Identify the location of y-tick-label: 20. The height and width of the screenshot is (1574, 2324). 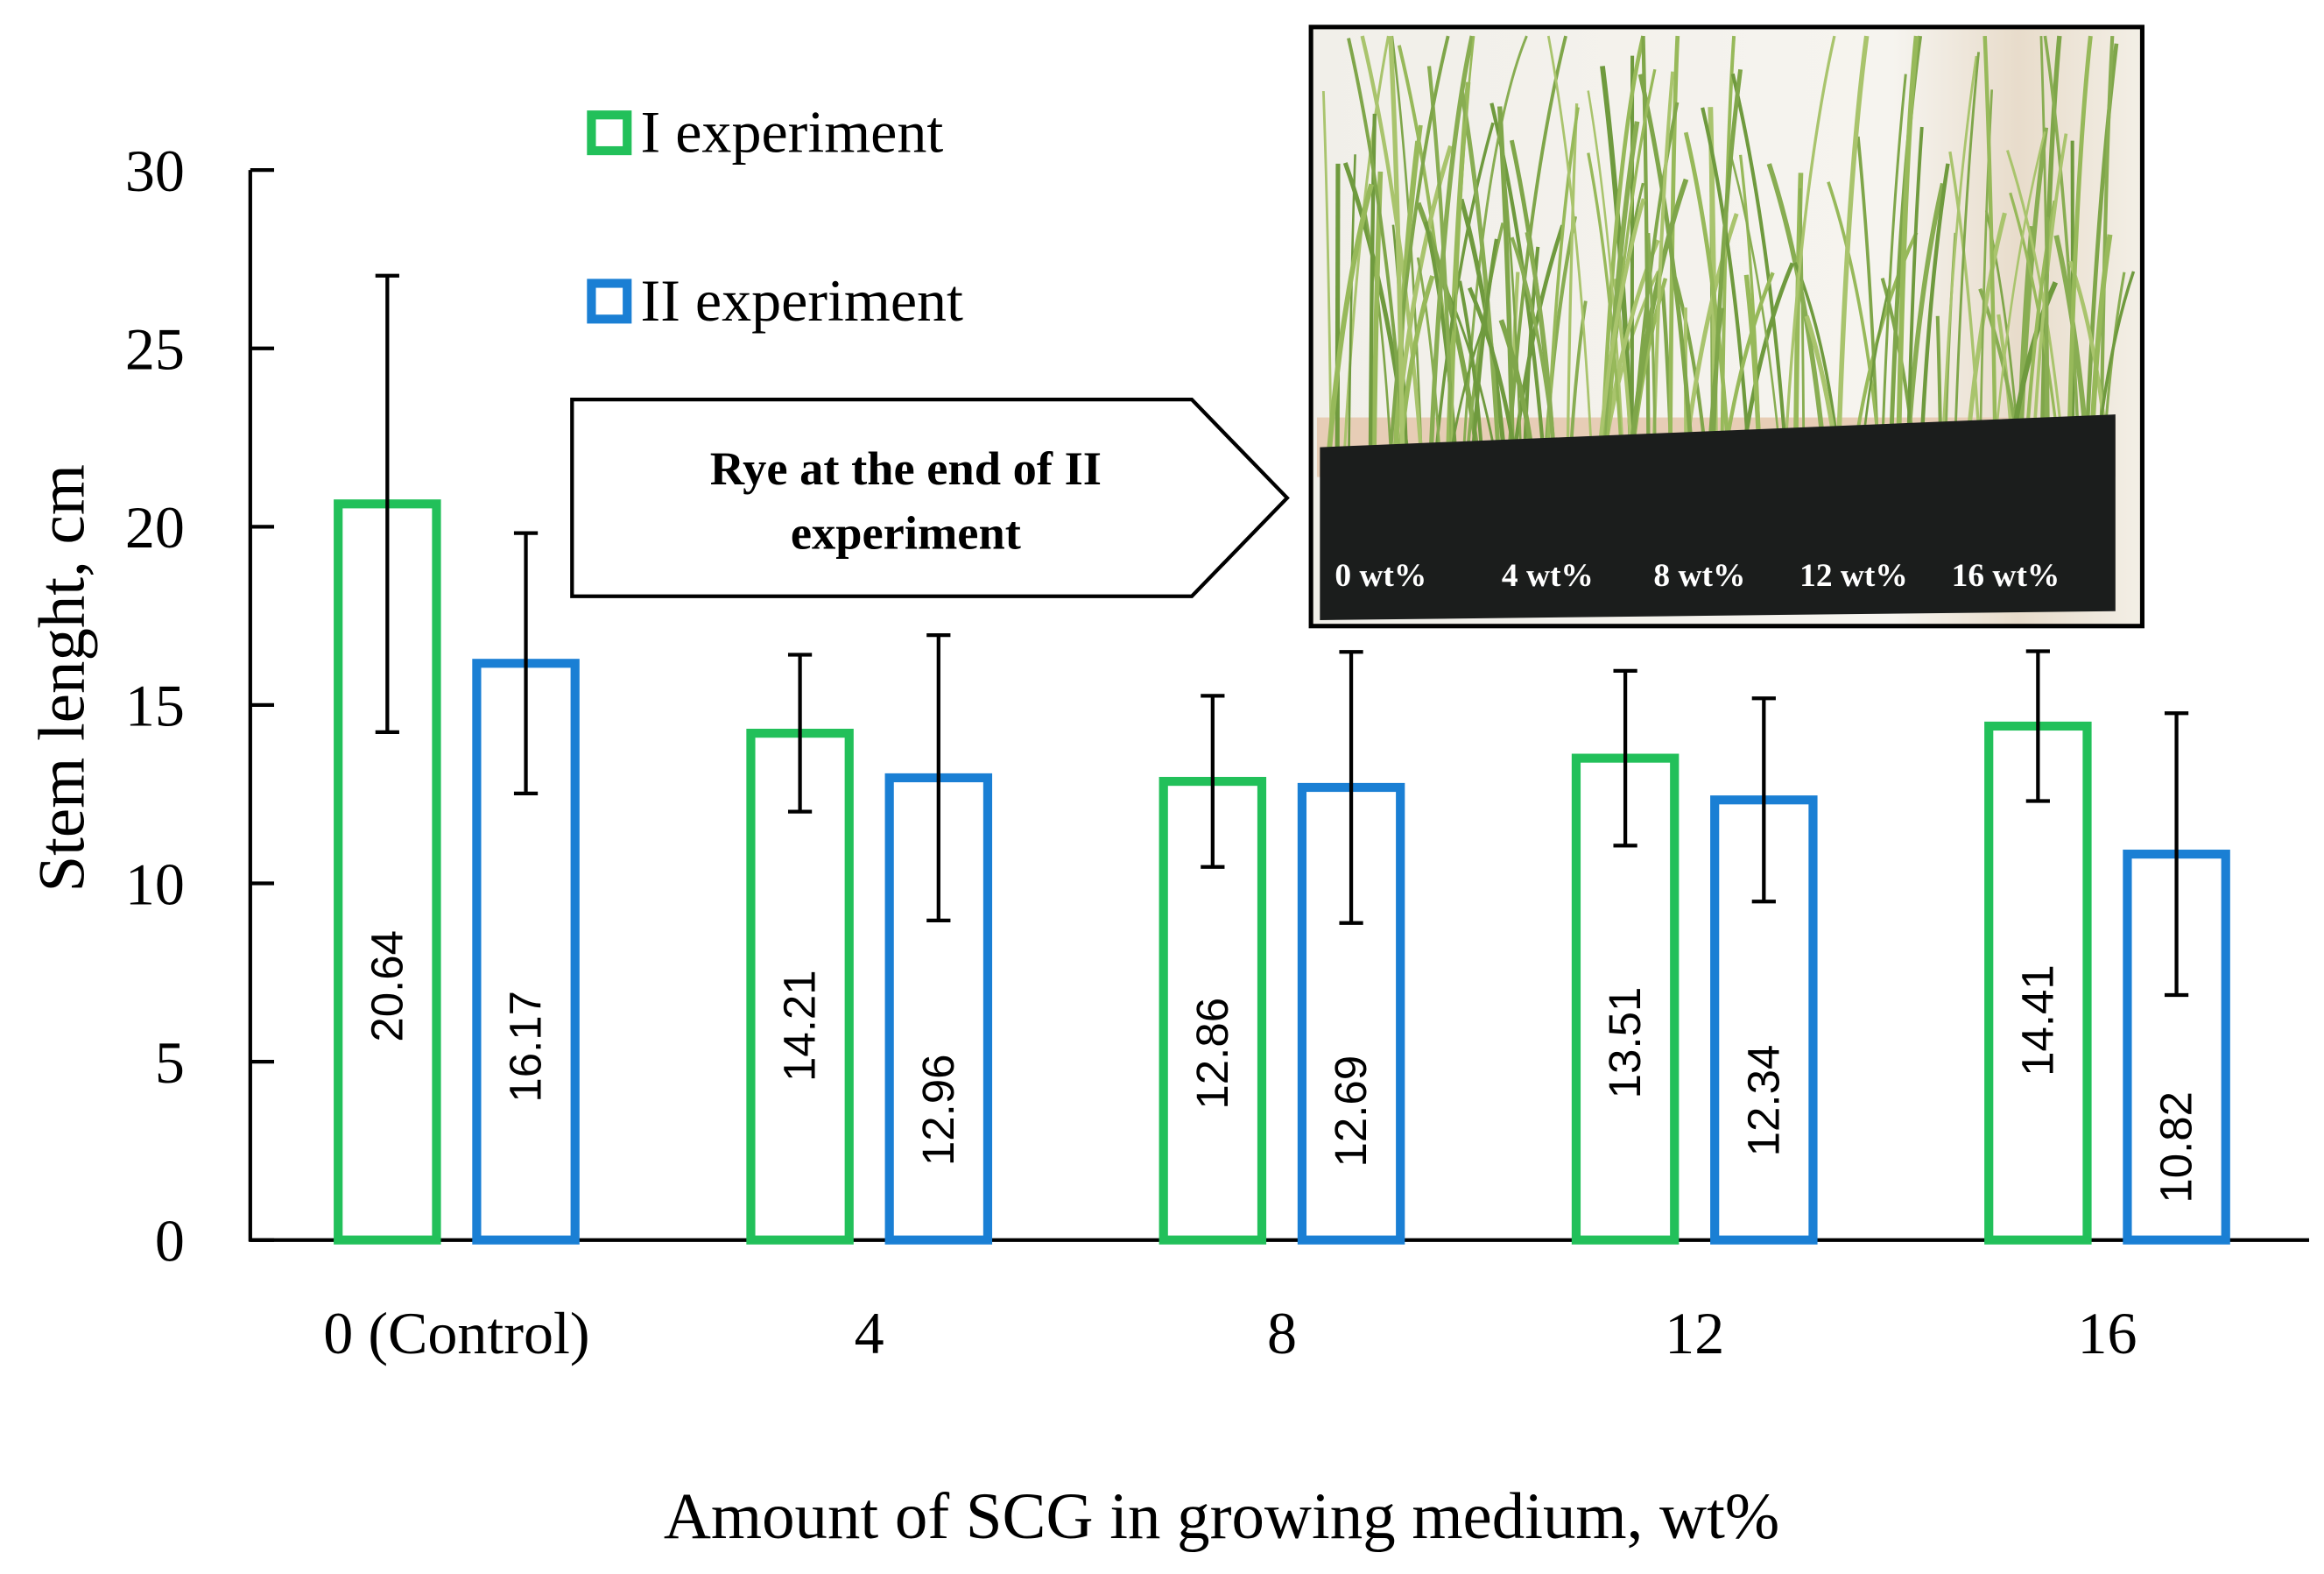
(155, 527).